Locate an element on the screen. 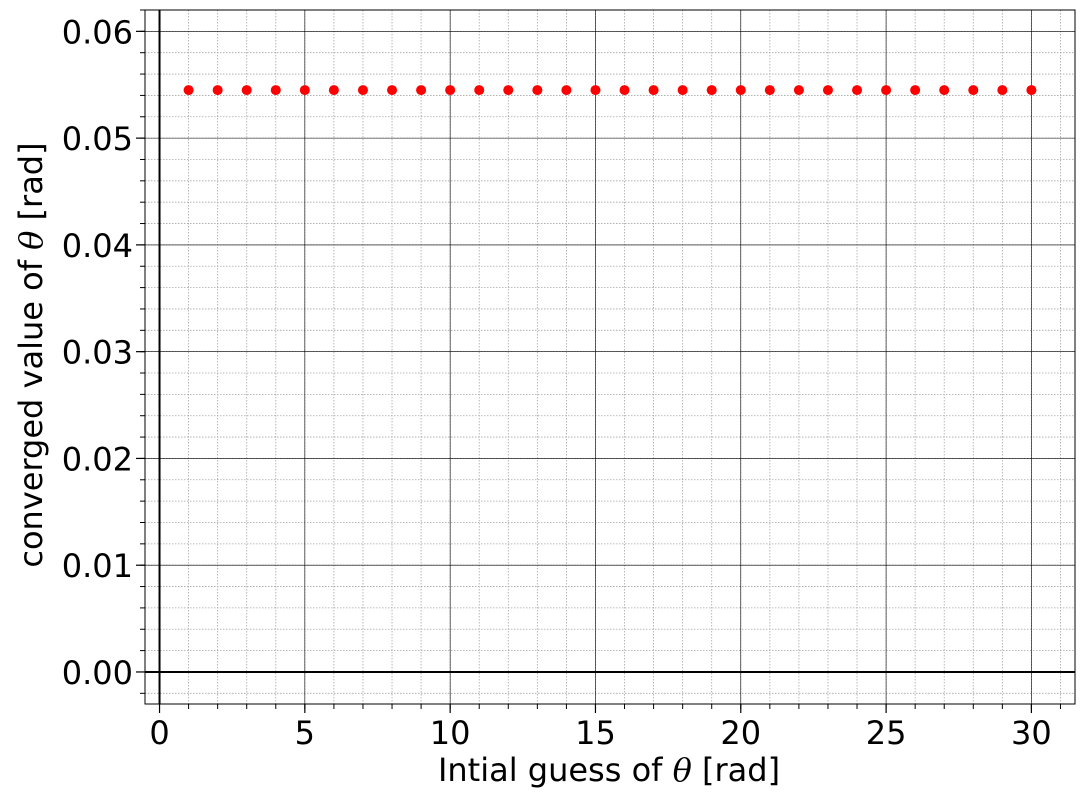 The image size is (1083, 800). y-axis-title-suffix: [rad] is located at coordinates (31, 186).